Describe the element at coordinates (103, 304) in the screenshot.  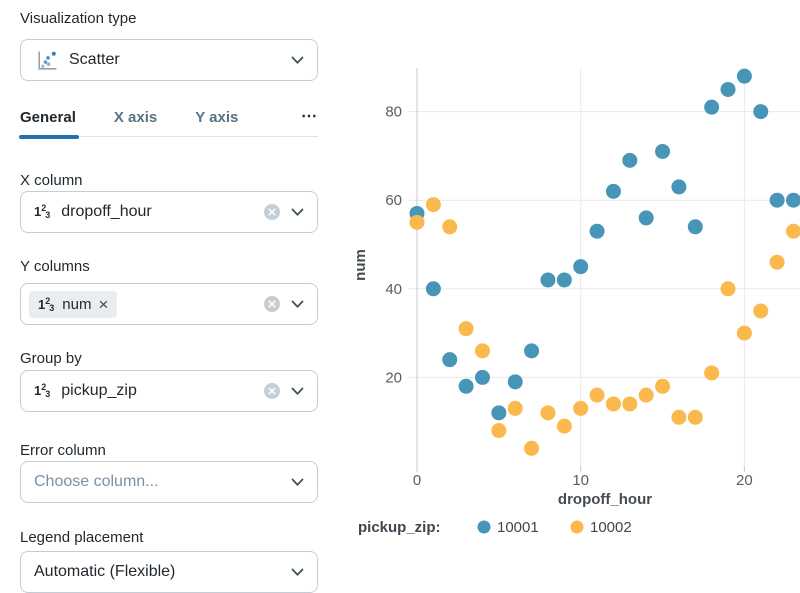
I see `chip-remove-icon: ×` at that location.